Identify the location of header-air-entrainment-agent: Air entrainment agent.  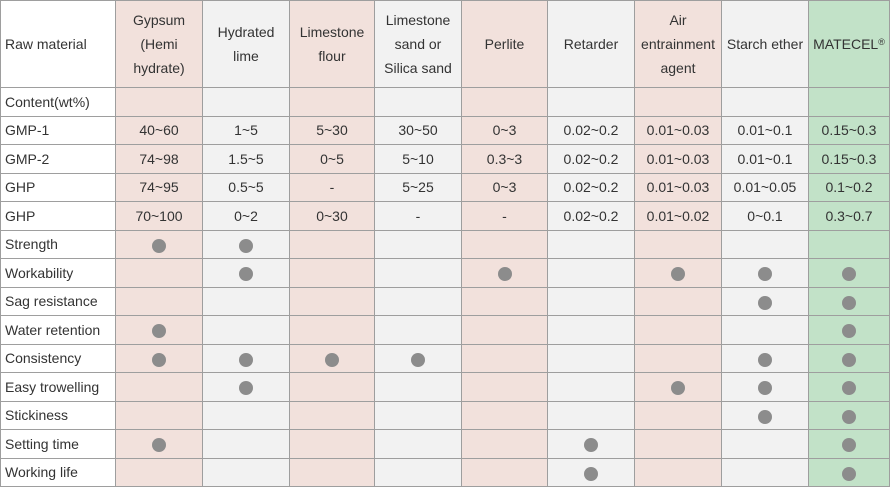
(678, 44).